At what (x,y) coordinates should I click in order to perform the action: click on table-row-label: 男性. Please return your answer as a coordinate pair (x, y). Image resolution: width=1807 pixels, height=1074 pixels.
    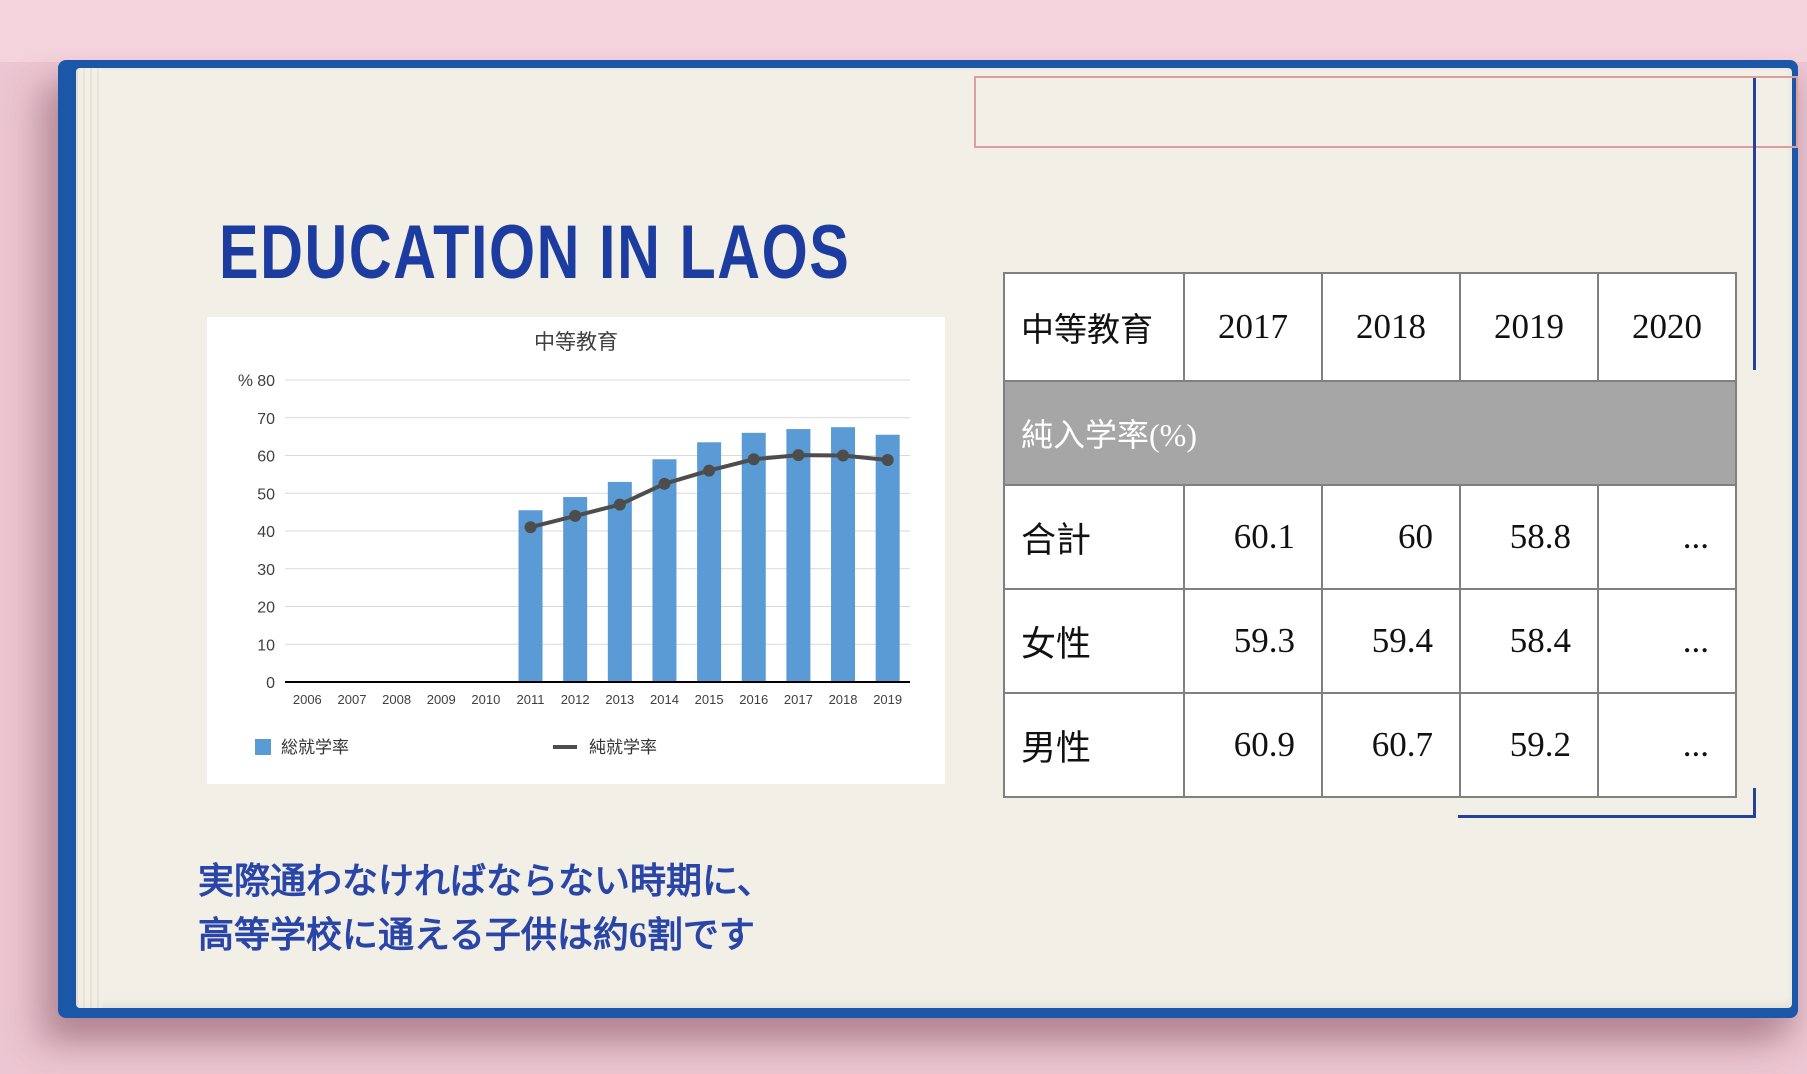
    Looking at the image, I should click on (1094, 745).